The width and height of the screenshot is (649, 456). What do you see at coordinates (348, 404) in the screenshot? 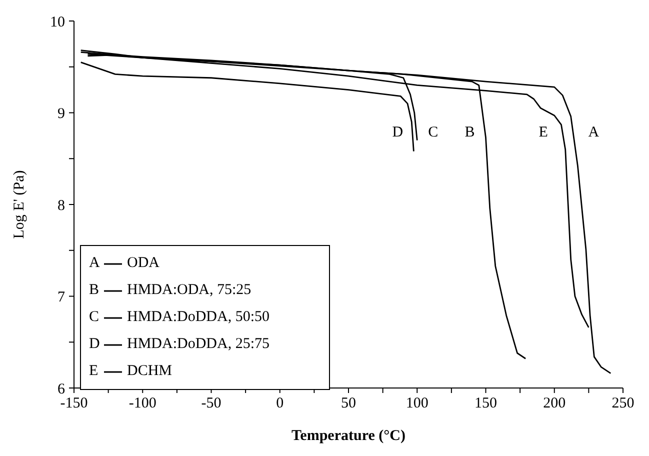
I see `x-tick-label: 50` at bounding box center [348, 404].